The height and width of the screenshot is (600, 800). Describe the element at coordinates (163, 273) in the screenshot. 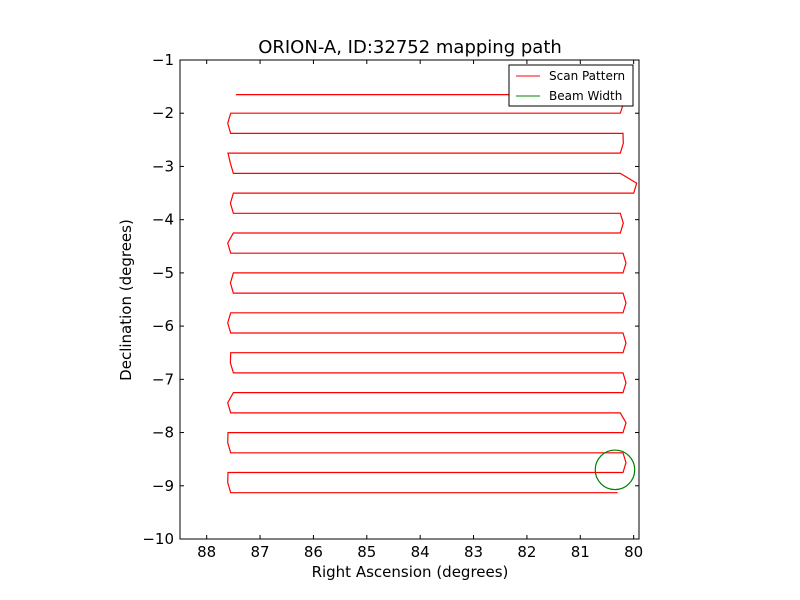

I see `y-tick-label: −5` at that location.